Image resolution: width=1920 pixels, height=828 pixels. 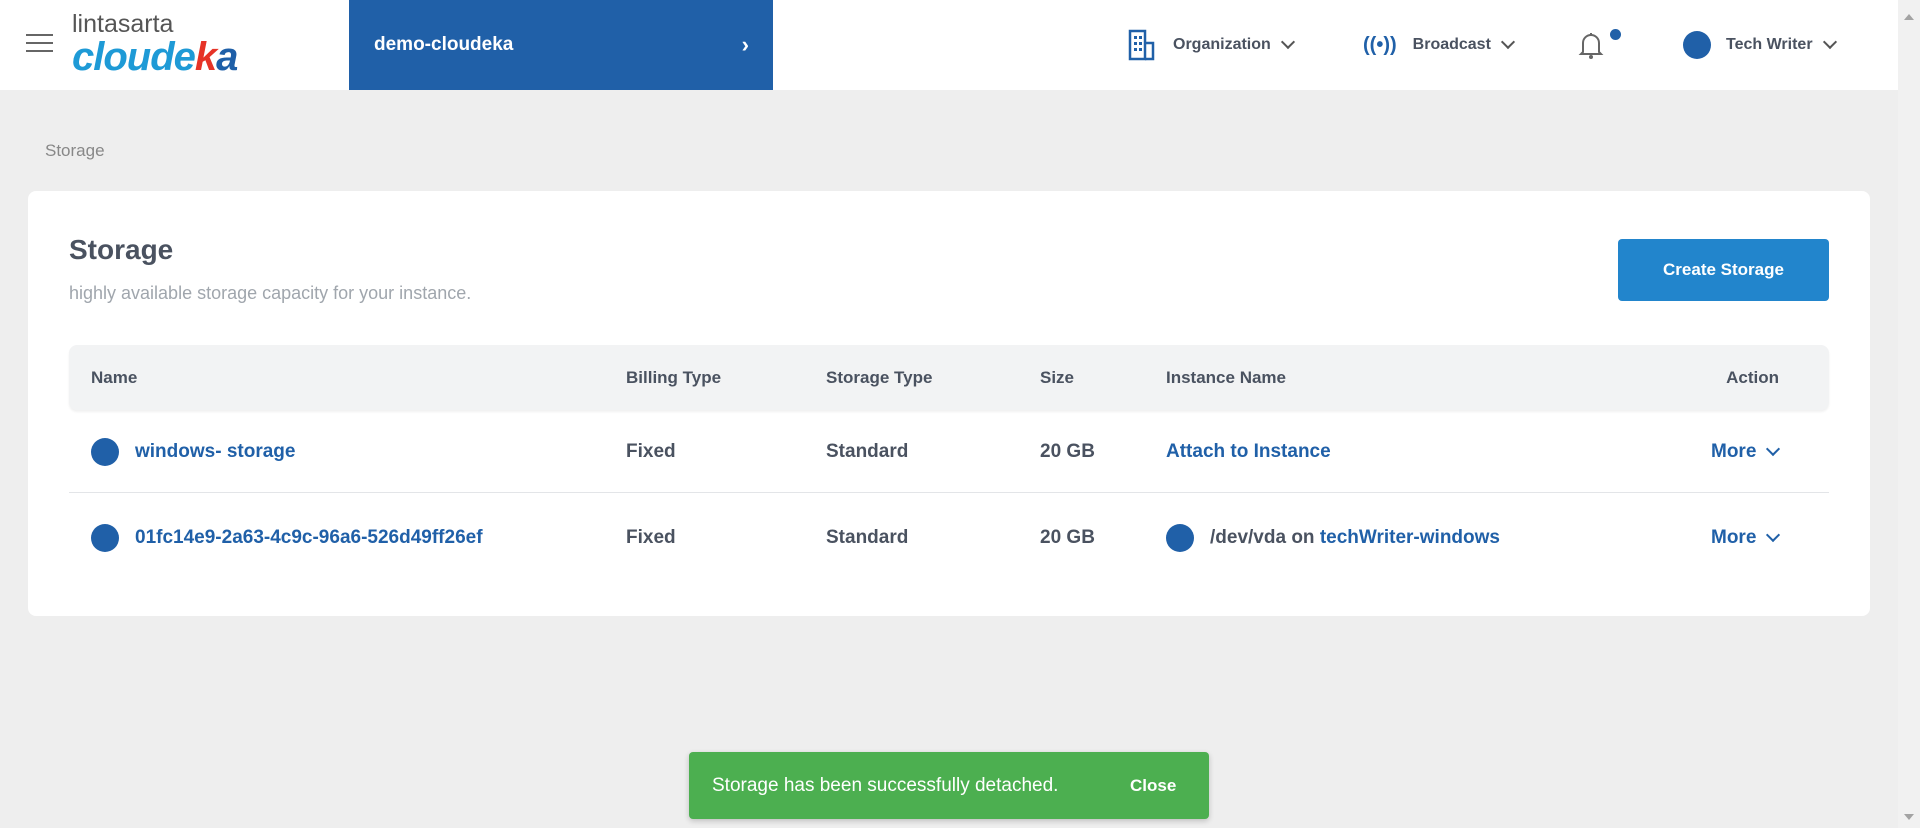 I want to click on column-header: Storage Type, so click(x=879, y=377).